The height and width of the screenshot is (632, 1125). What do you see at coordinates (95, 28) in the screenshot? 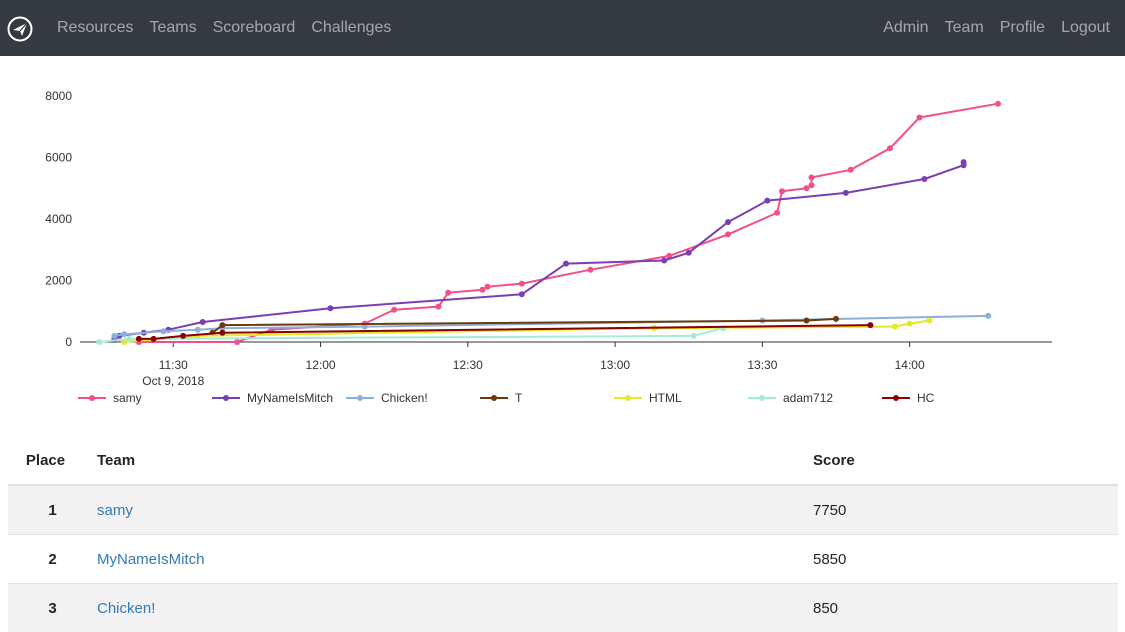
I see `nav-link-resources: Resources` at bounding box center [95, 28].